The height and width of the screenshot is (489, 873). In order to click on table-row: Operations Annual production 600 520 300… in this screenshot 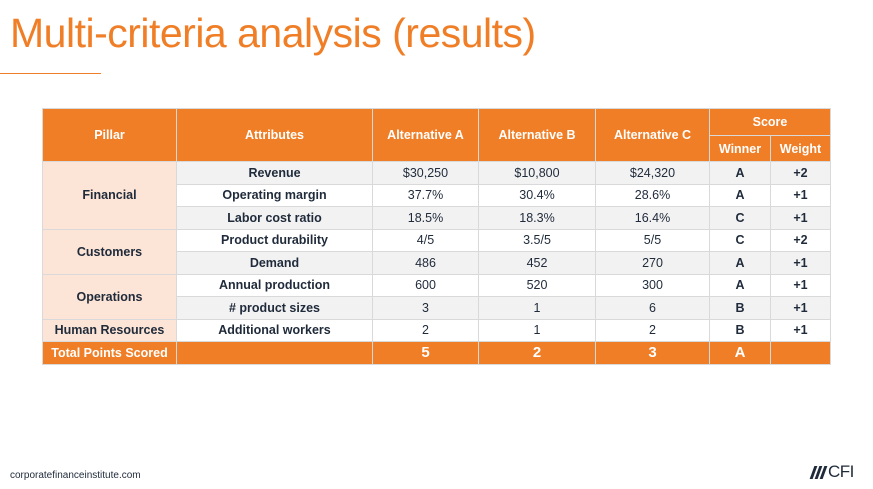, I will do `click(436, 296)`.